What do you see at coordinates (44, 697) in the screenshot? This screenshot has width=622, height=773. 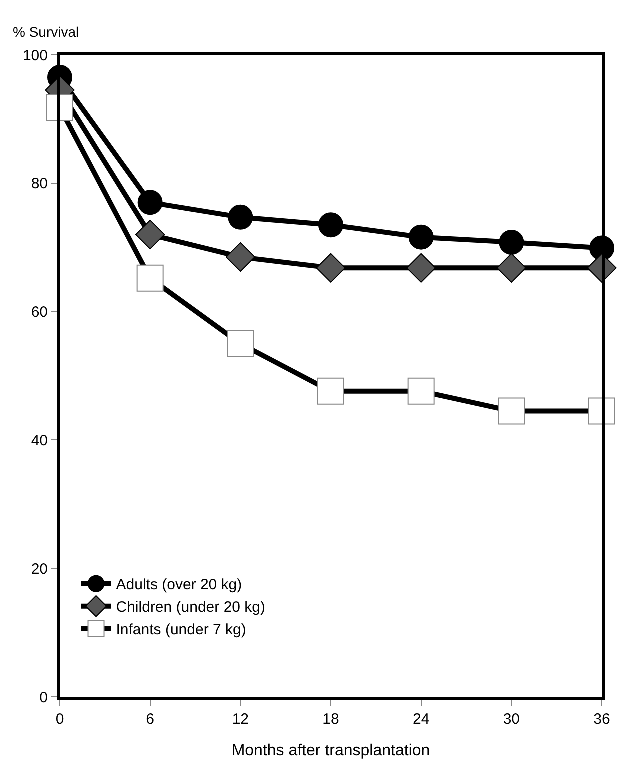 I see `y-tick-label: 0` at bounding box center [44, 697].